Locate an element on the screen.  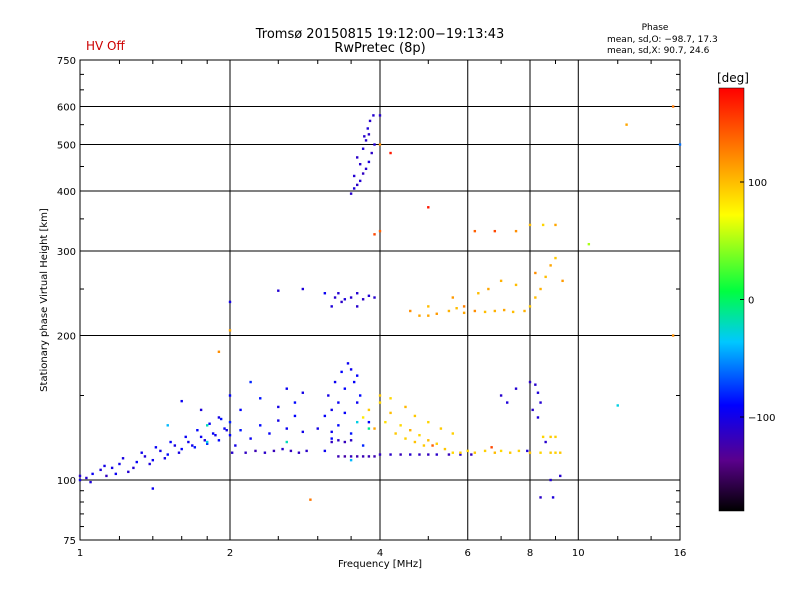
x-tick-label: 1 is located at coordinates (80, 553).